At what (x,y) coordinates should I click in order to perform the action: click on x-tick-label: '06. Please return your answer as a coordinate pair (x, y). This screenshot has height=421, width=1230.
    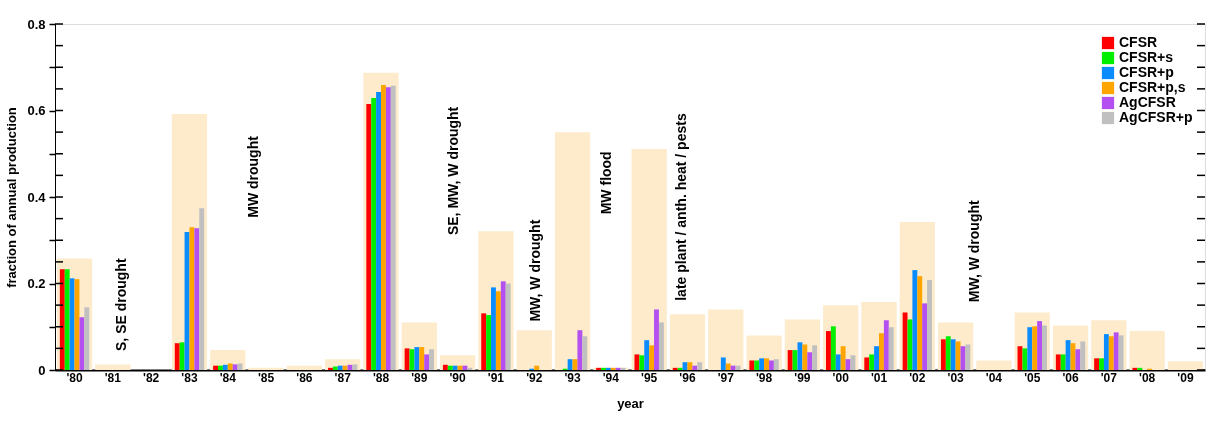
    Looking at the image, I should click on (1070, 377).